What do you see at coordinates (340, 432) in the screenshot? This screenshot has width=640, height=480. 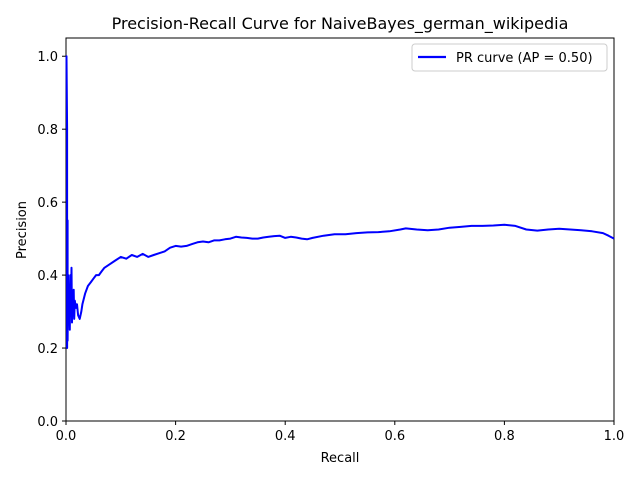 I see `x-axis-ticks: 0.0 0.2 0.4 0.6 0.8 1.0` at bounding box center [340, 432].